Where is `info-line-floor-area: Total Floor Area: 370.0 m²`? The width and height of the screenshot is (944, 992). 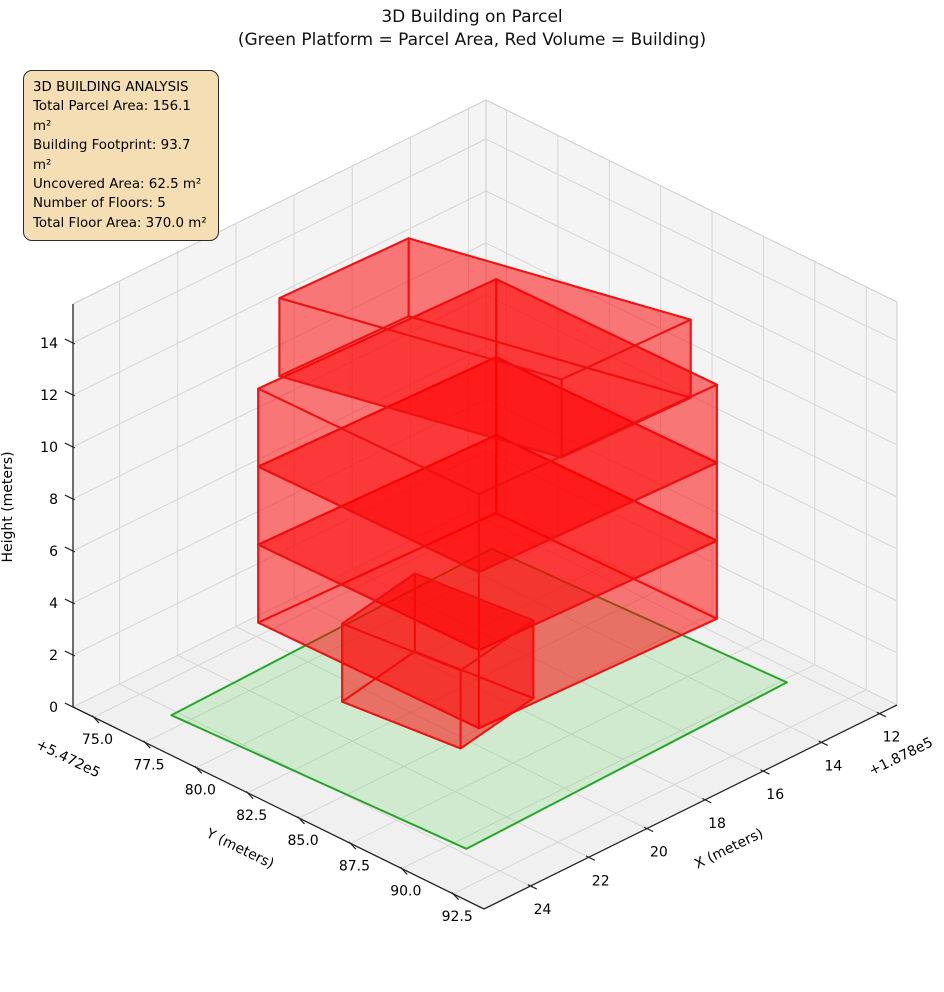
info-line-floor-area: Total Floor Area: 370.0 m² is located at coordinates (120, 223).